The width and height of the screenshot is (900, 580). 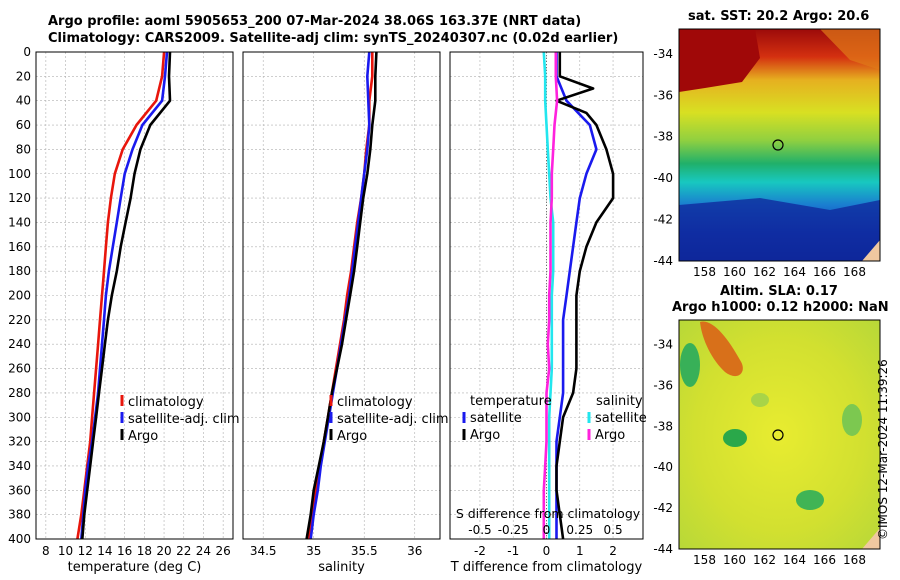 I want to click on x-tick-label: 1, so click(x=580, y=551).